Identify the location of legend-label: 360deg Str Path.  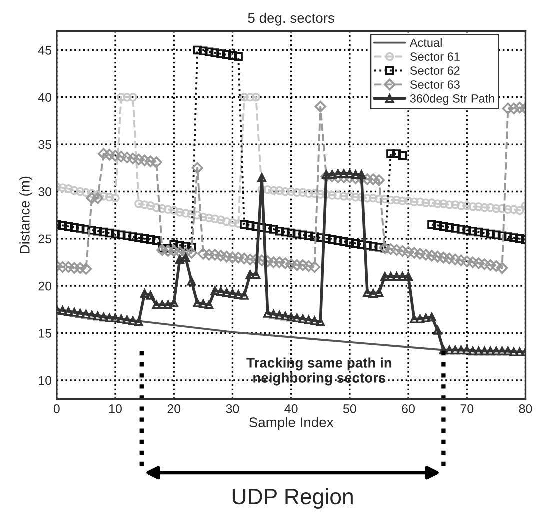
(452, 100).